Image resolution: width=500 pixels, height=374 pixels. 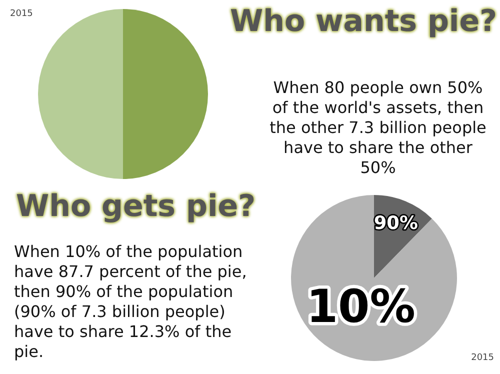 I want to click on slice-label: 90%, so click(x=396, y=223).